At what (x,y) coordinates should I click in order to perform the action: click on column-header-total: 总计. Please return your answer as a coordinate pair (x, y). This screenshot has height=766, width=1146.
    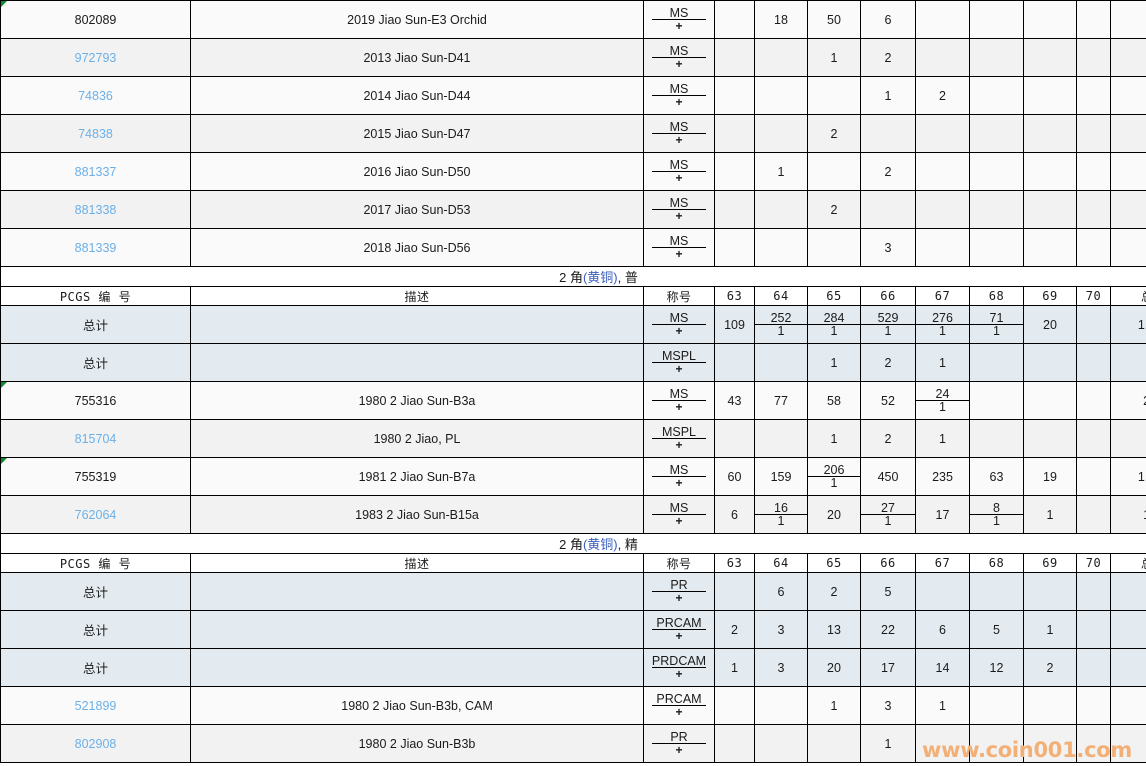
    Looking at the image, I should click on (1128, 563).